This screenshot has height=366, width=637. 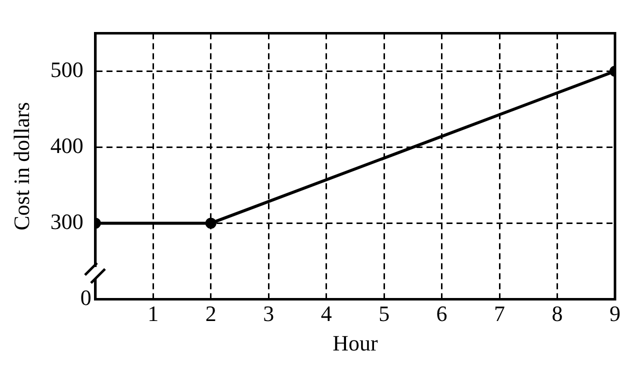 I want to click on x-axis-title: Hour, so click(x=355, y=343).